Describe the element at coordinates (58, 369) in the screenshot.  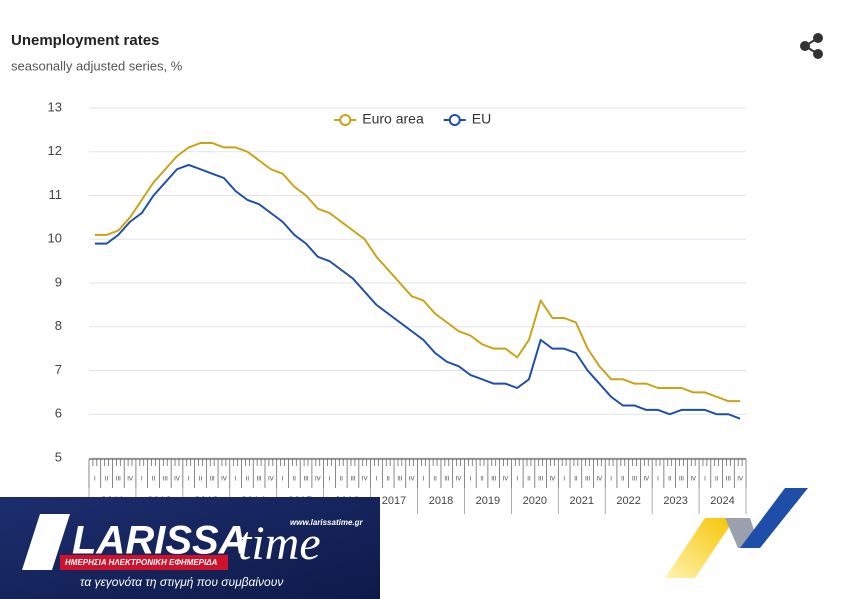
I see `y-tick-label: 7` at that location.